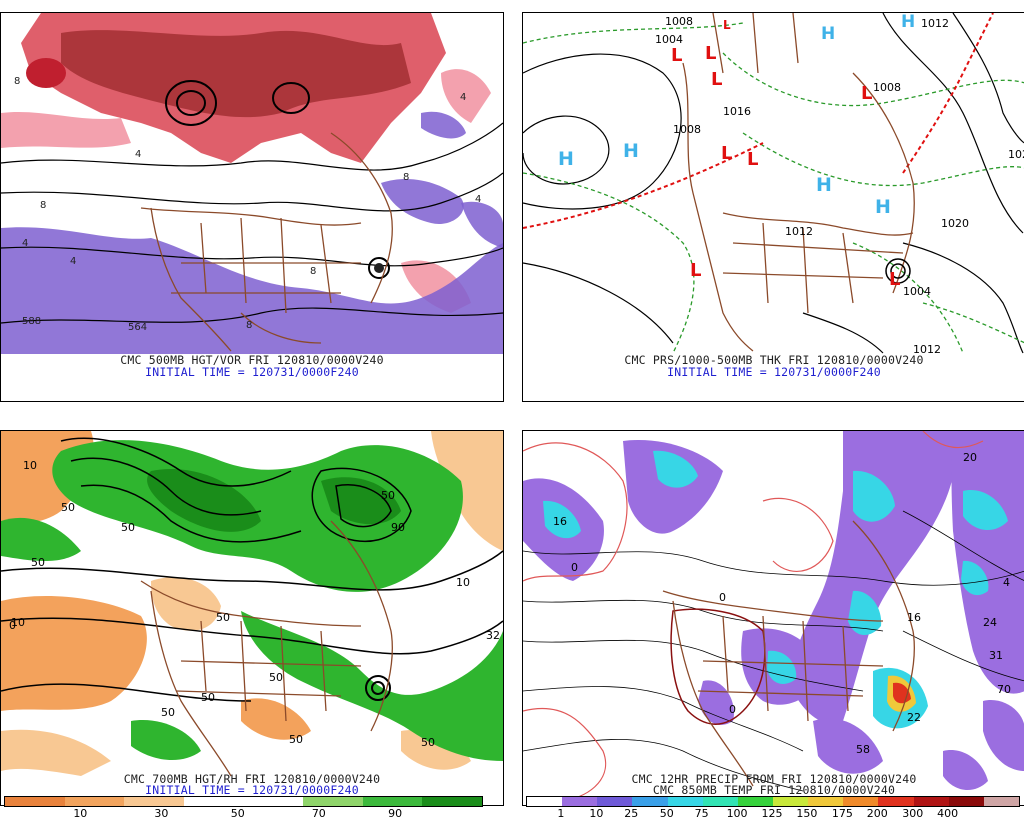  Describe the element at coordinates (774, 790) in the screenshot. I see `caption-temp-precip: CMC 850MB TEMP FRI 120810/0000V240` at that location.